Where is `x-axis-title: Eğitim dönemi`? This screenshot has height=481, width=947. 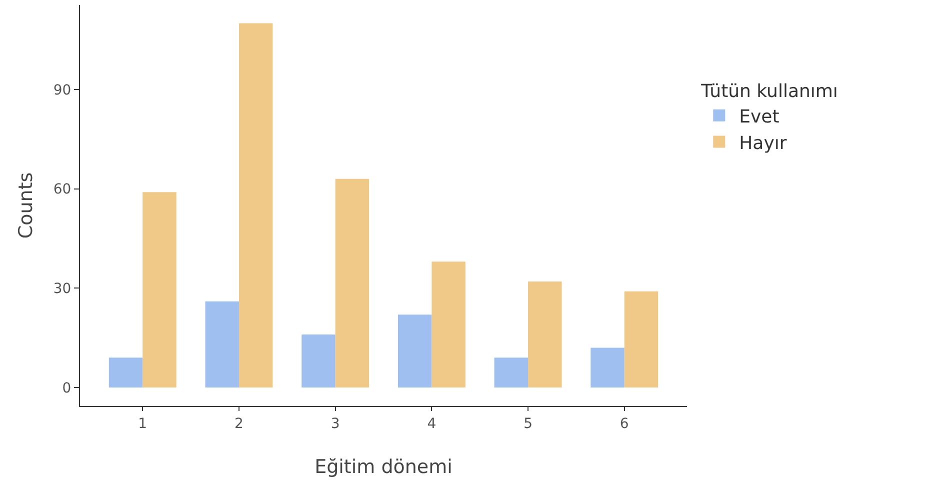
x-axis-title: Eğitim dönemi is located at coordinates (383, 467).